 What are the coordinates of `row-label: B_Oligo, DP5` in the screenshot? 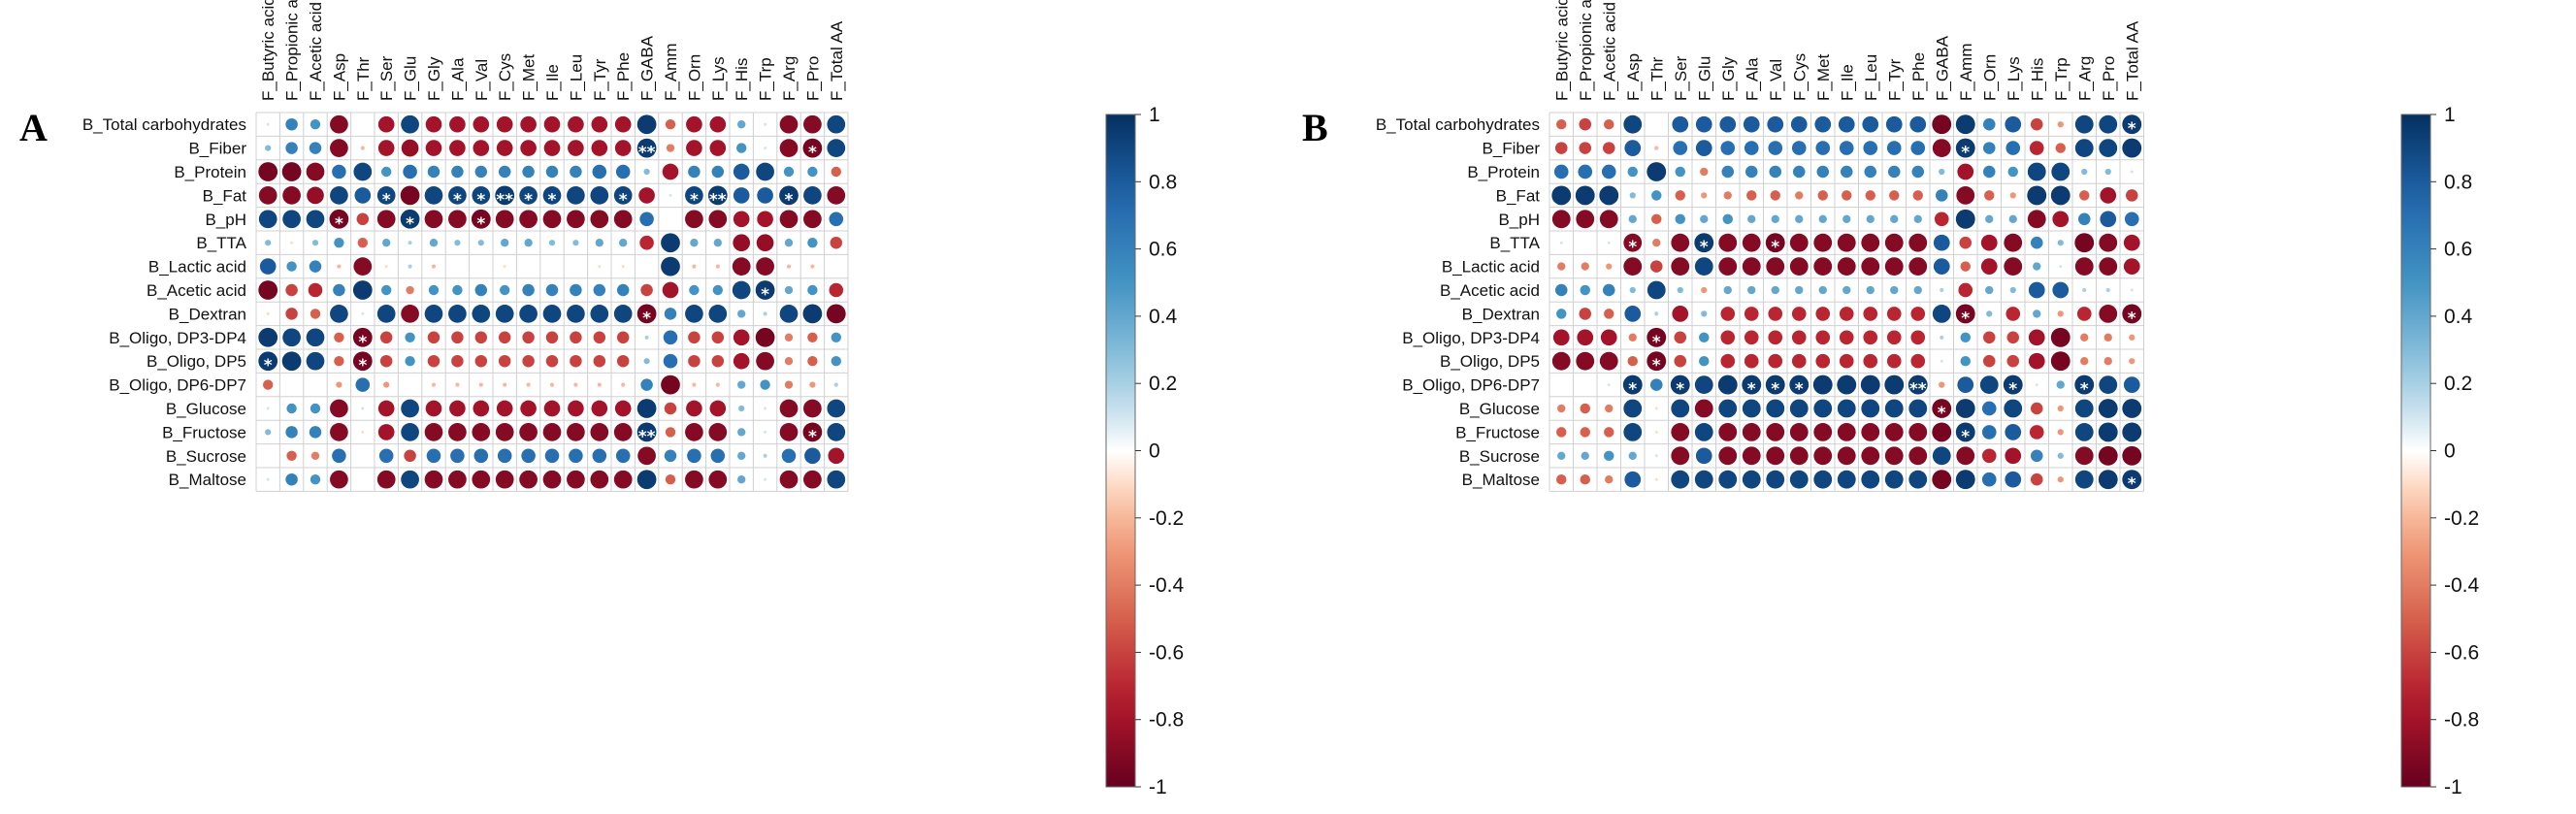 It's located at (1490, 361).